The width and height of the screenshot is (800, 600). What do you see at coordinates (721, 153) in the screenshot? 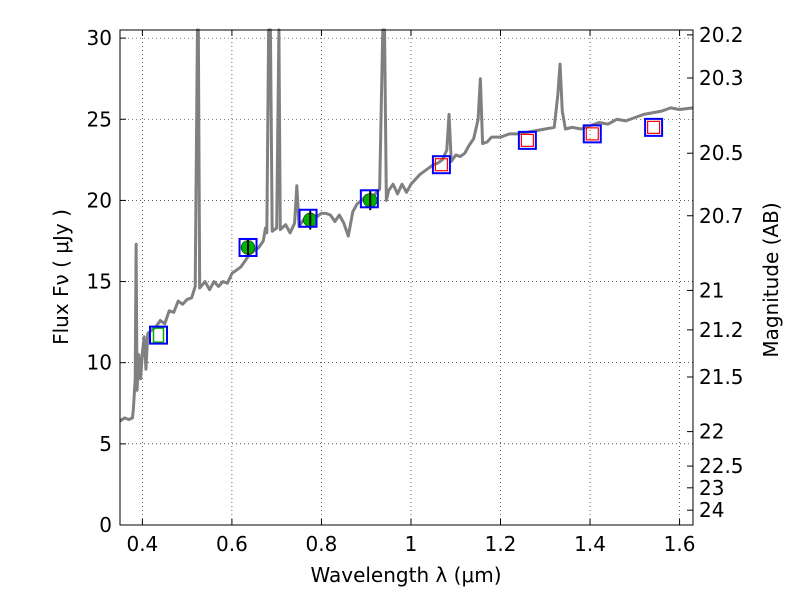
I see `mag-tick-label: 20.5` at bounding box center [721, 153].